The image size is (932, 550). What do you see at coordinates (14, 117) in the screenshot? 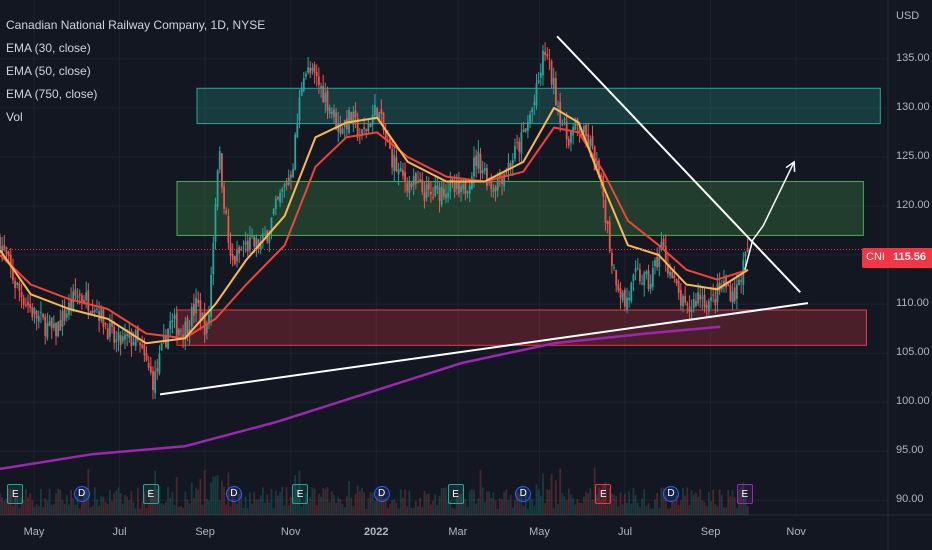
I see `legend-vol: Vol` at bounding box center [14, 117].